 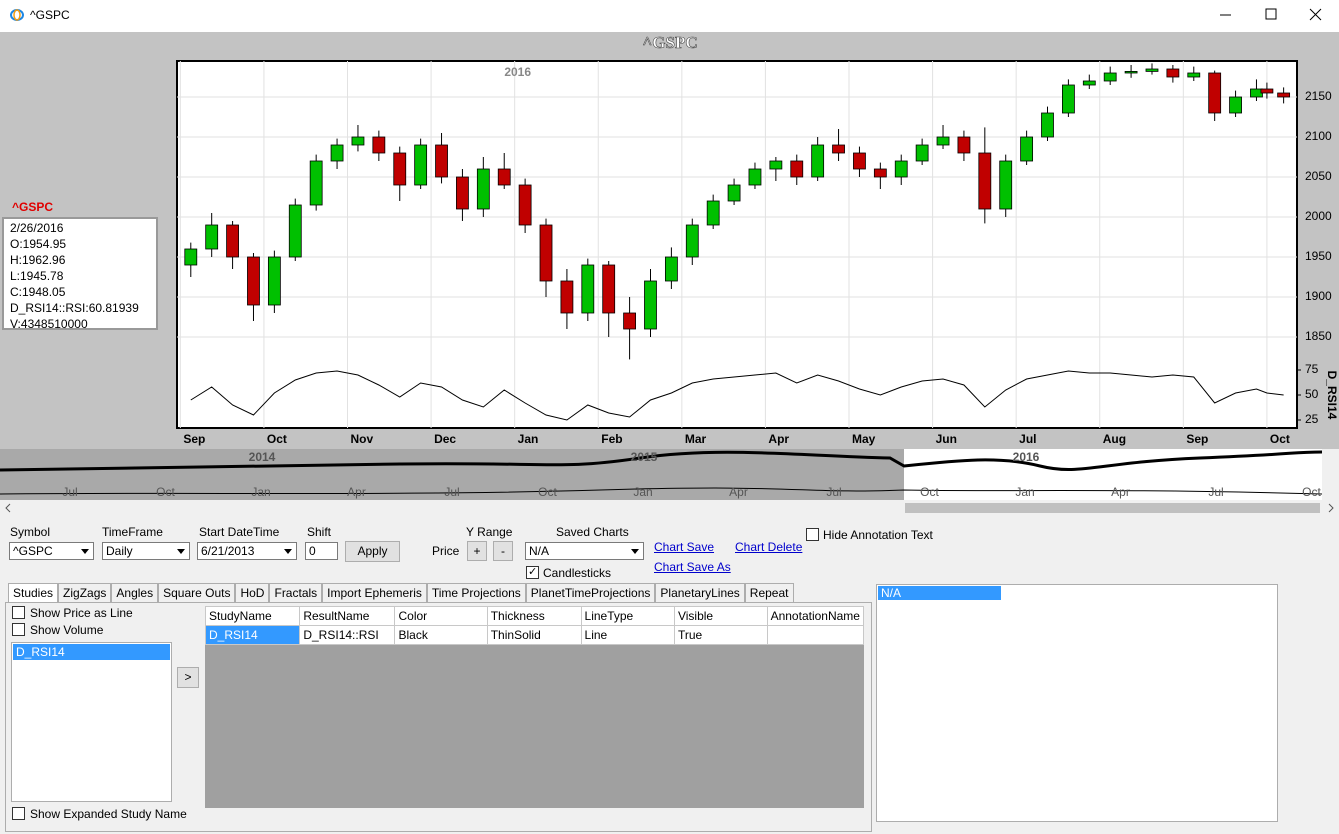 I want to click on label: TimeFrame, so click(x=132, y=532).